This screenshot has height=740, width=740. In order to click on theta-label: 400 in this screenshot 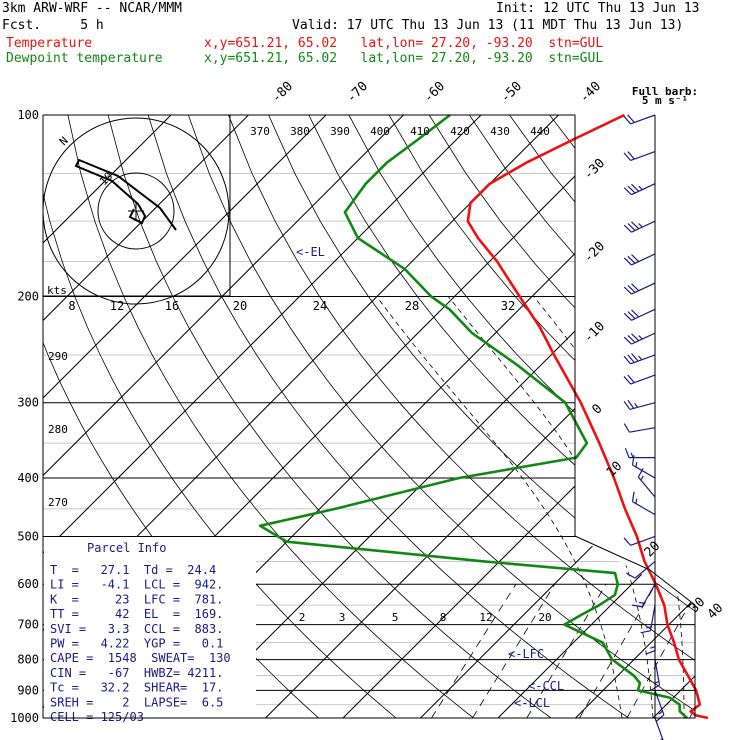, I will do `click(380, 131)`.